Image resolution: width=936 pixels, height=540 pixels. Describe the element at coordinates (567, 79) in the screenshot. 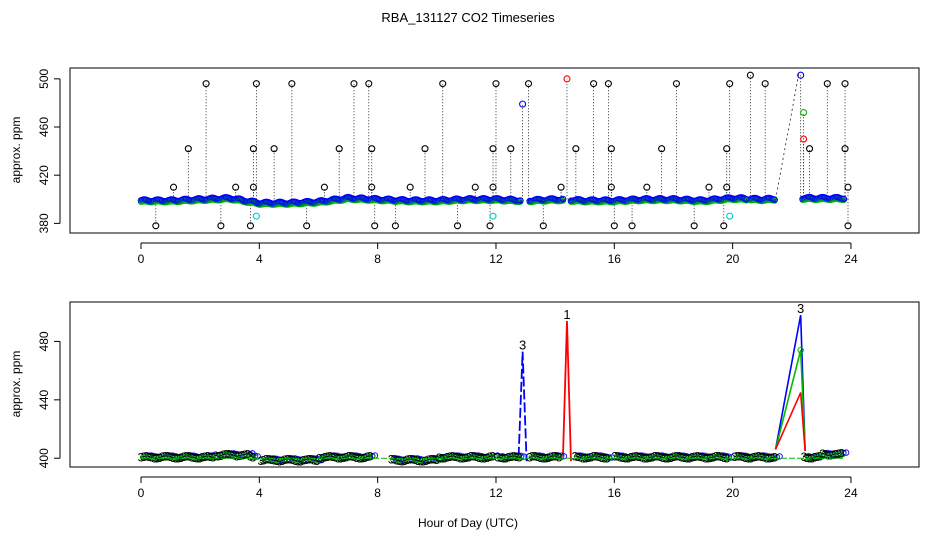

I see `red-point` at that location.